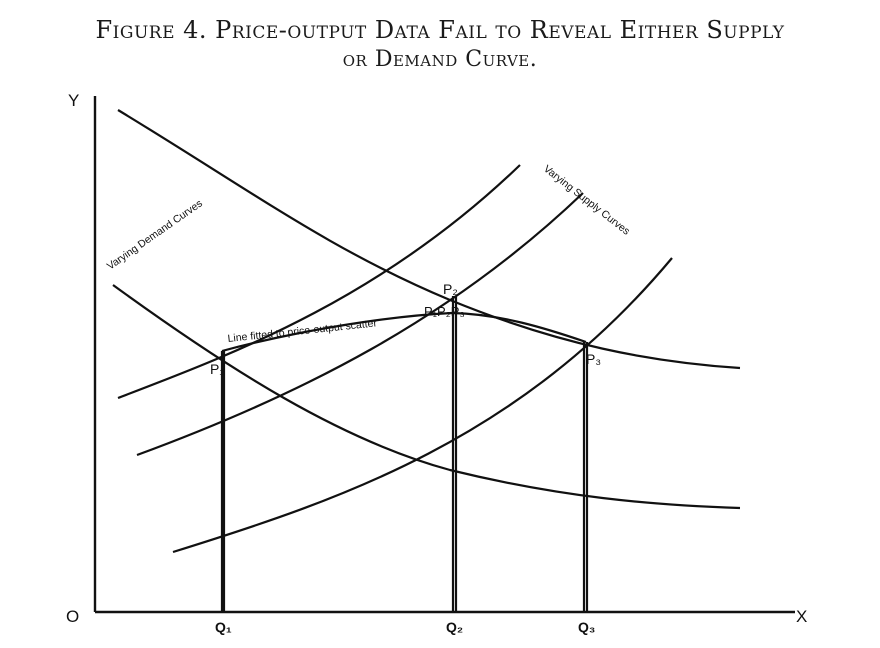  I want to click on point-p2-upper-label: P₂, so click(450, 289).